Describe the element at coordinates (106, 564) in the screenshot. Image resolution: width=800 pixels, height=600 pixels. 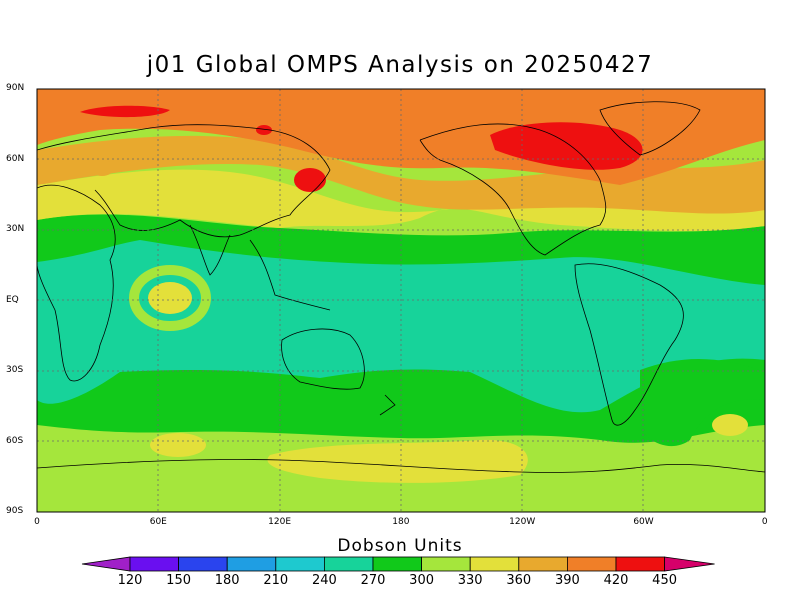
I see `colorbar-arrow-low` at that location.